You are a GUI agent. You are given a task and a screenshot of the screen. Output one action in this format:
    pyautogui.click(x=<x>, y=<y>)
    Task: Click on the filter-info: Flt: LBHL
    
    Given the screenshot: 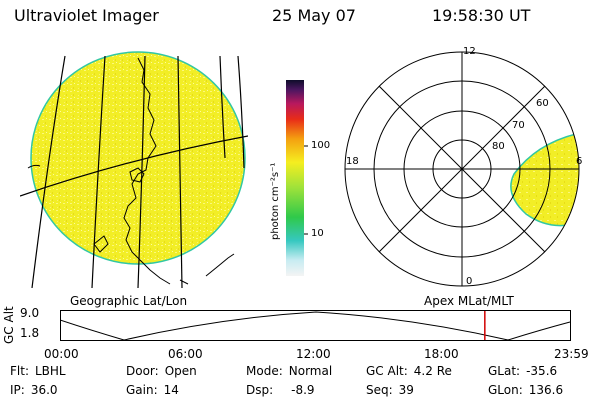 What is the action you would take?
    pyautogui.click(x=38, y=371)
    